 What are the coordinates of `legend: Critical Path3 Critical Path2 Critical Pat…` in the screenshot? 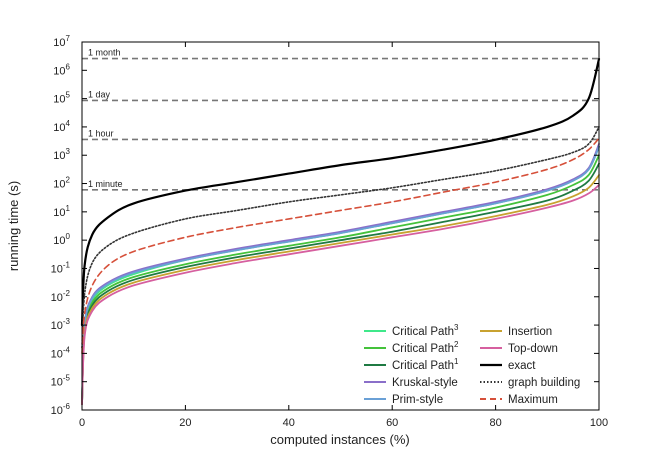 It's located at (472, 364).